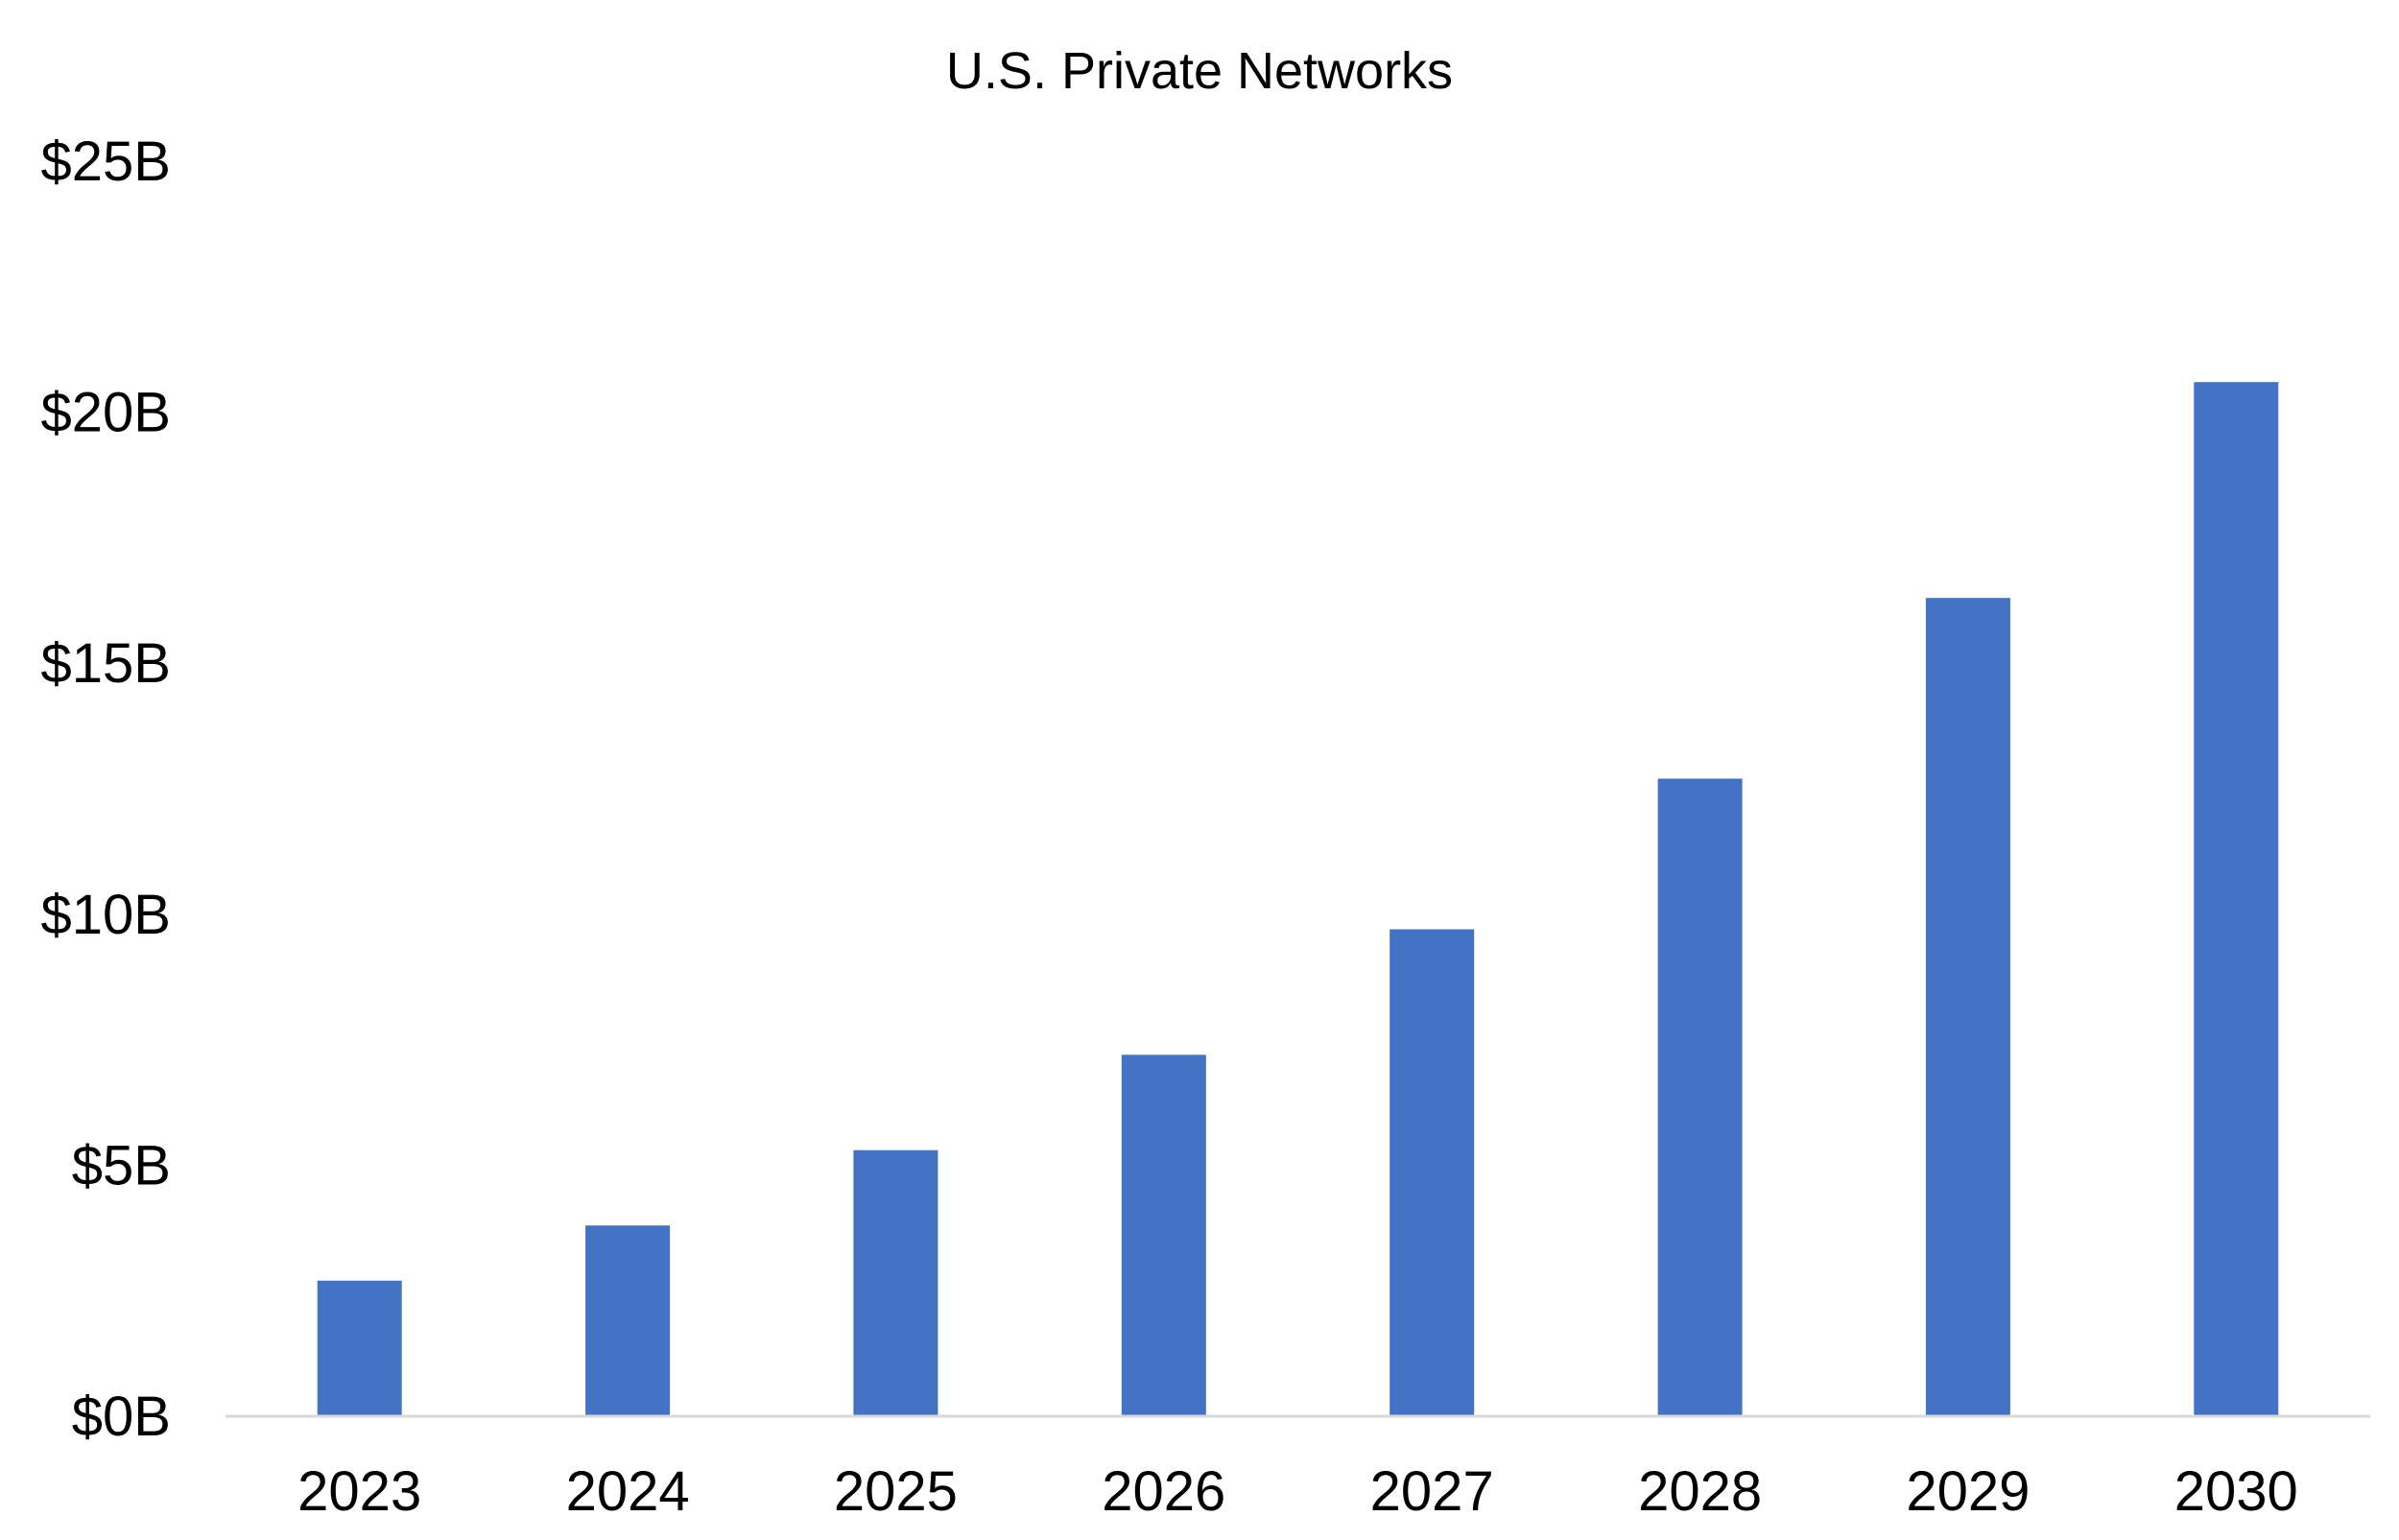 The image size is (2399, 1540). I want to click on x-tick-label: 2030, so click(2236, 1491).